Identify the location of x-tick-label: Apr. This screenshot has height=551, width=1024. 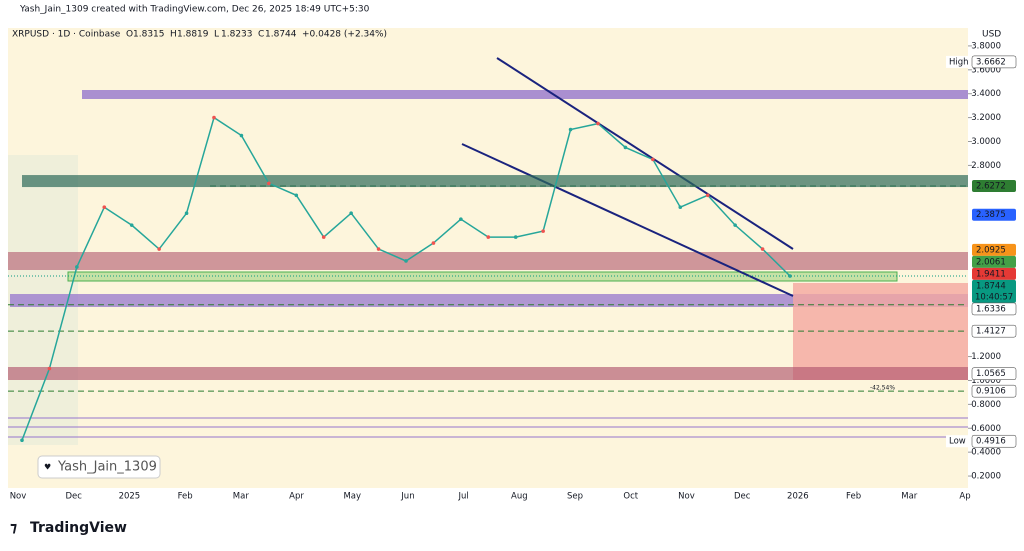
(296, 497).